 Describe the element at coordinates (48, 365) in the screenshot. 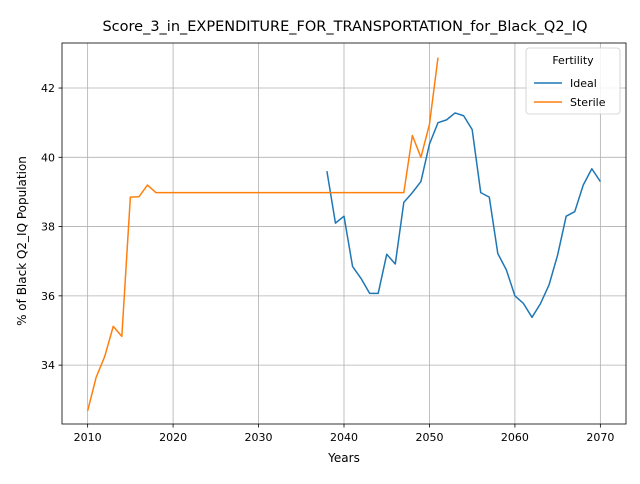

I see `y-tick-label: 34` at that location.